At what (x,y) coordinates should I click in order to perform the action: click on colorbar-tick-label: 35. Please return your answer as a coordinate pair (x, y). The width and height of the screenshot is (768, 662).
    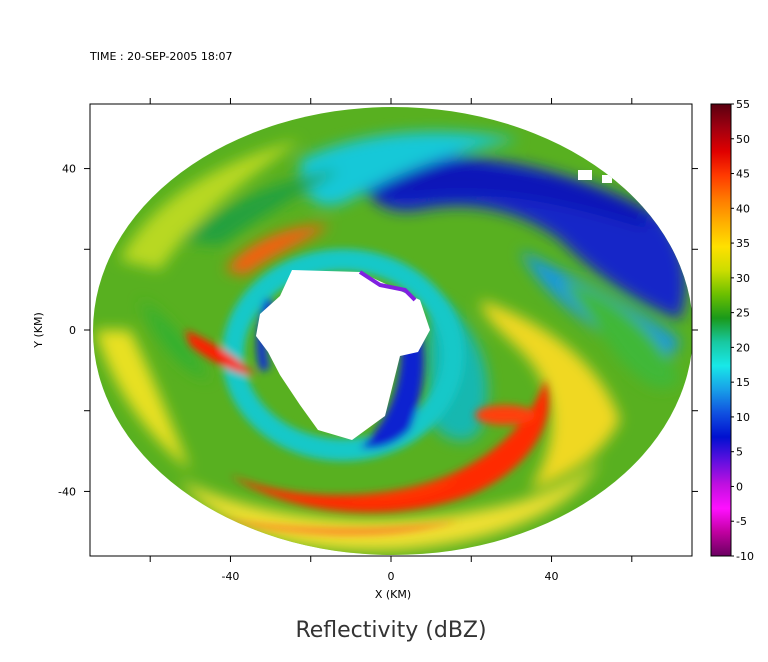
    Looking at the image, I should click on (743, 243).